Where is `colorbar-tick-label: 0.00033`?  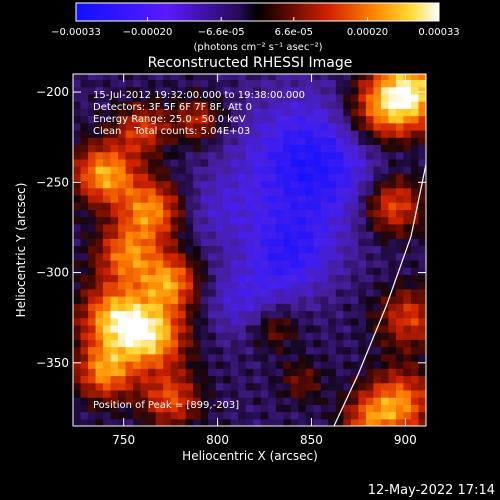
colorbar-tick-label: 0.00033 is located at coordinates (438, 32).